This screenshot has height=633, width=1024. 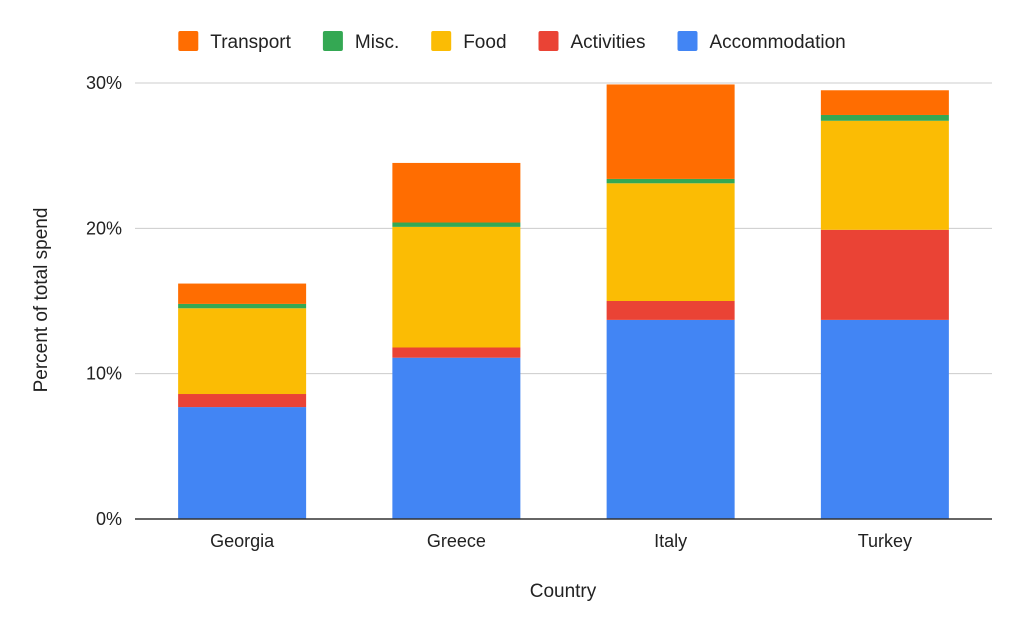 What do you see at coordinates (242, 293) in the screenshot?
I see `bar-segment-georgia-transport` at bounding box center [242, 293].